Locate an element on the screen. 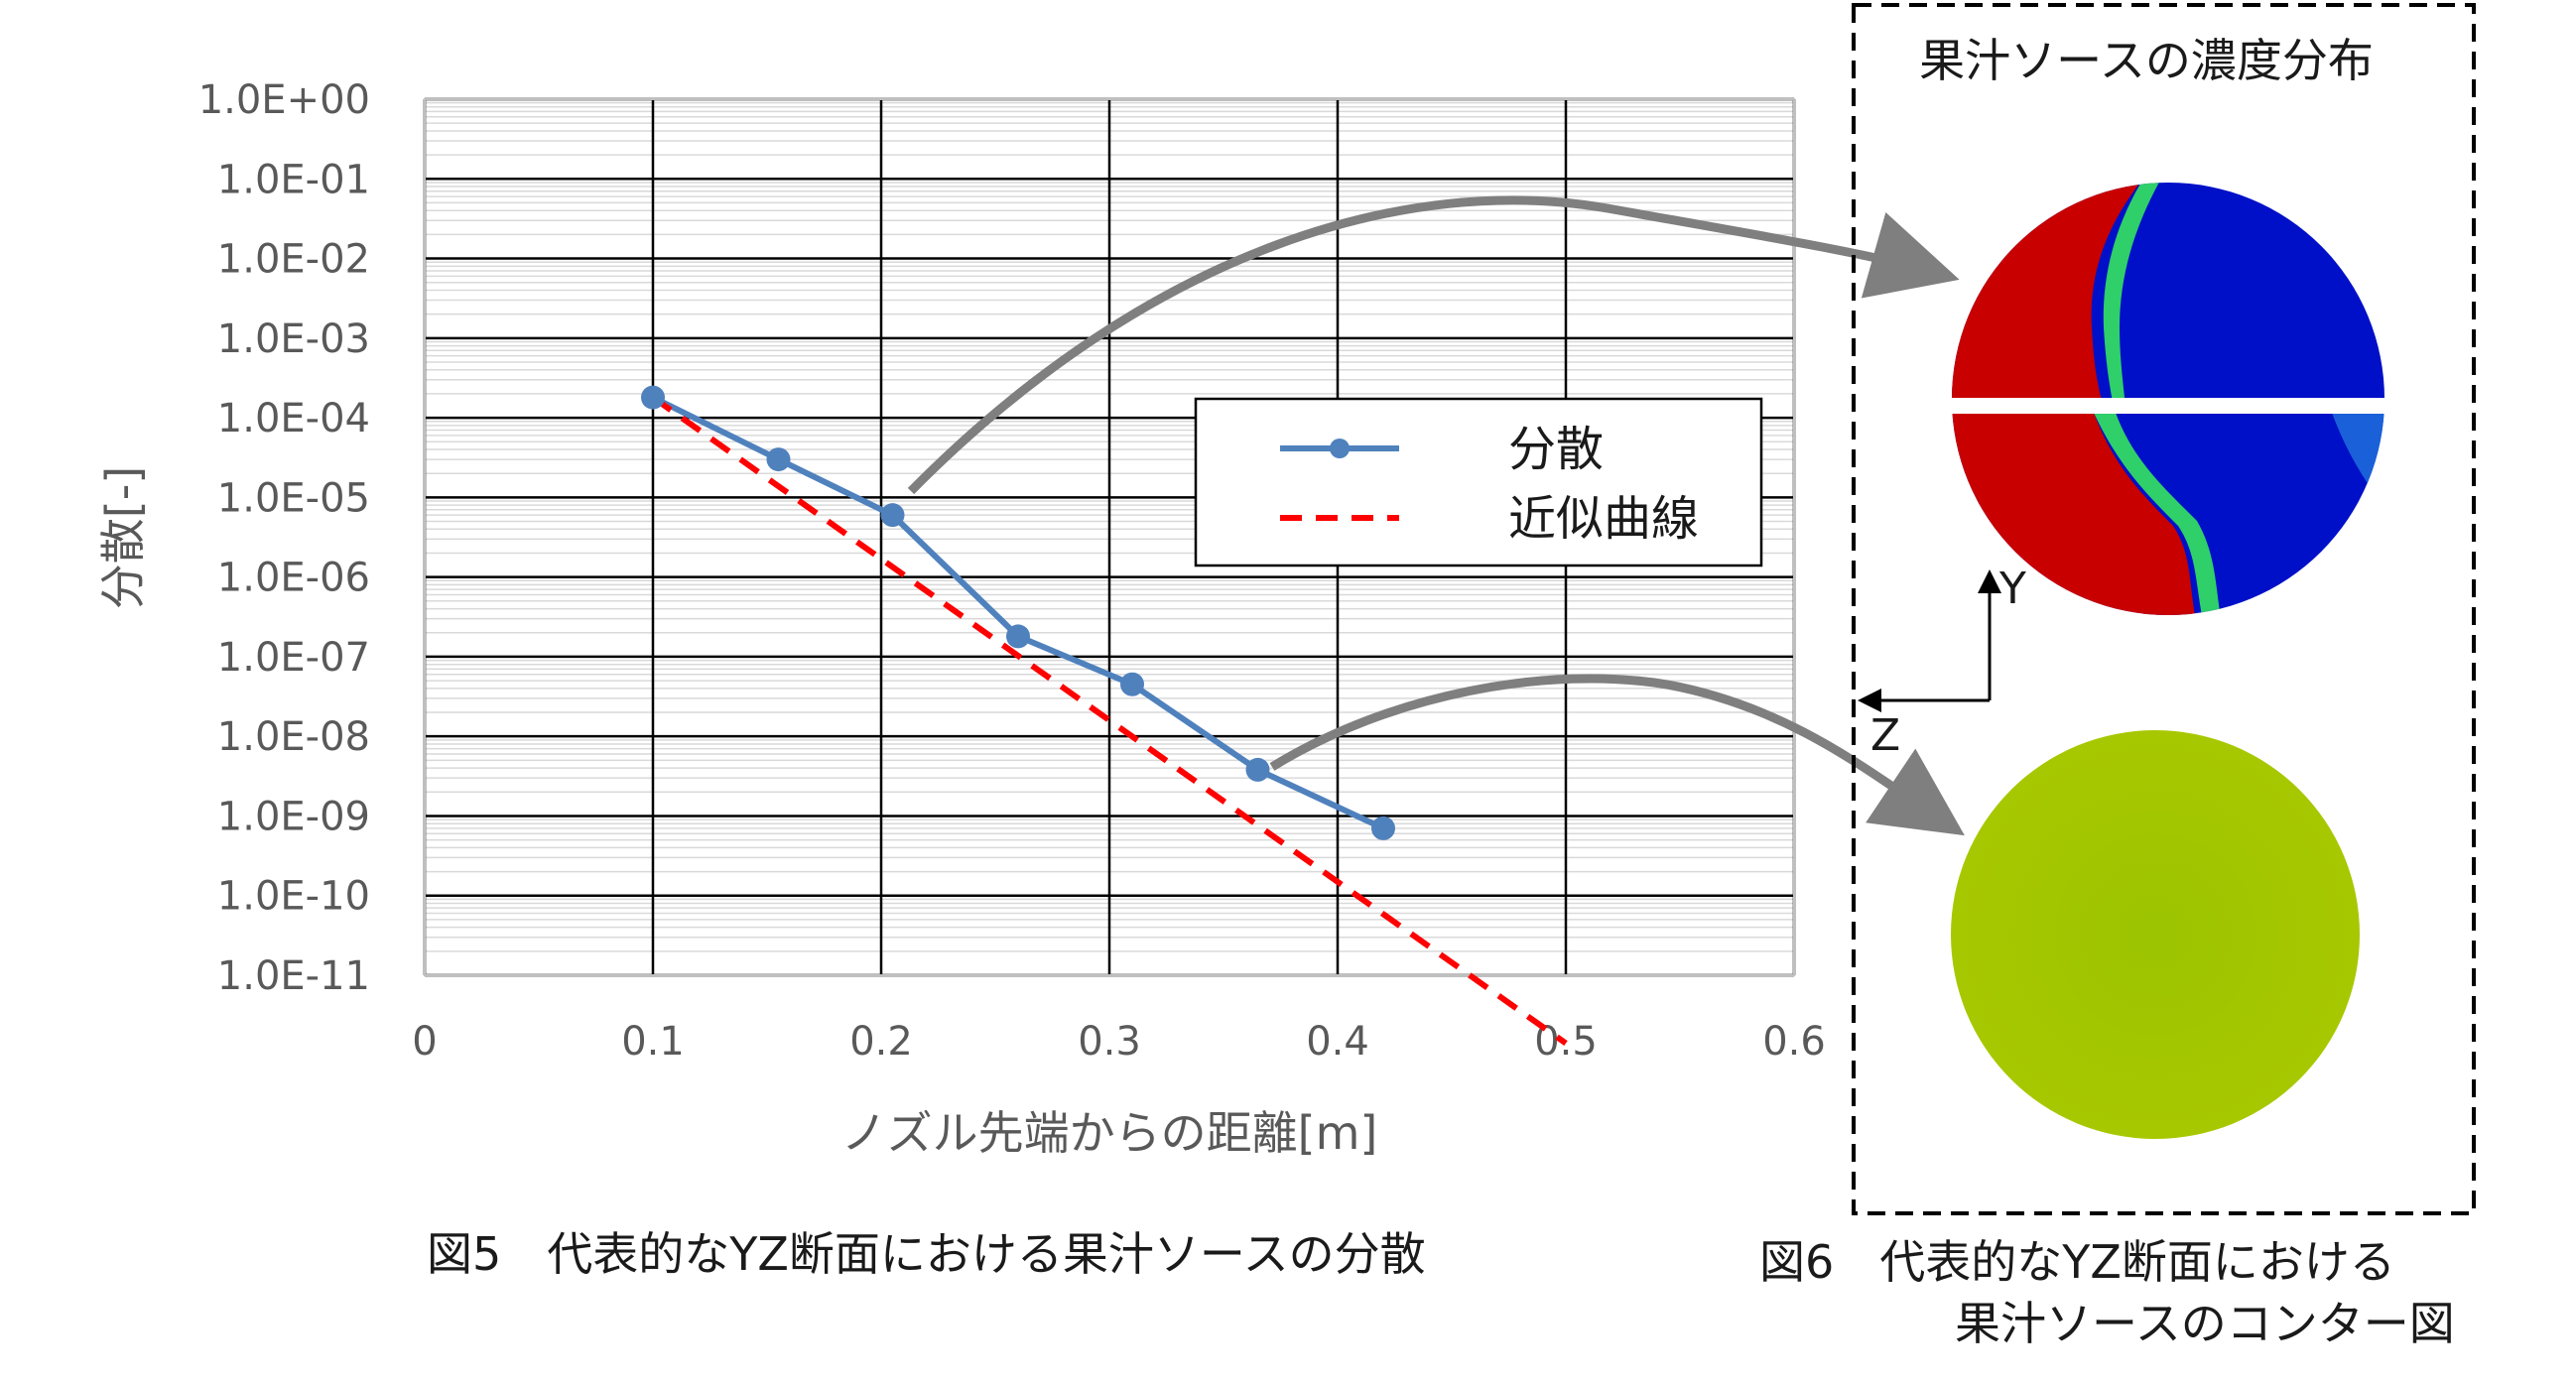  y-tick-label: 1.0E-03 is located at coordinates (293, 339).